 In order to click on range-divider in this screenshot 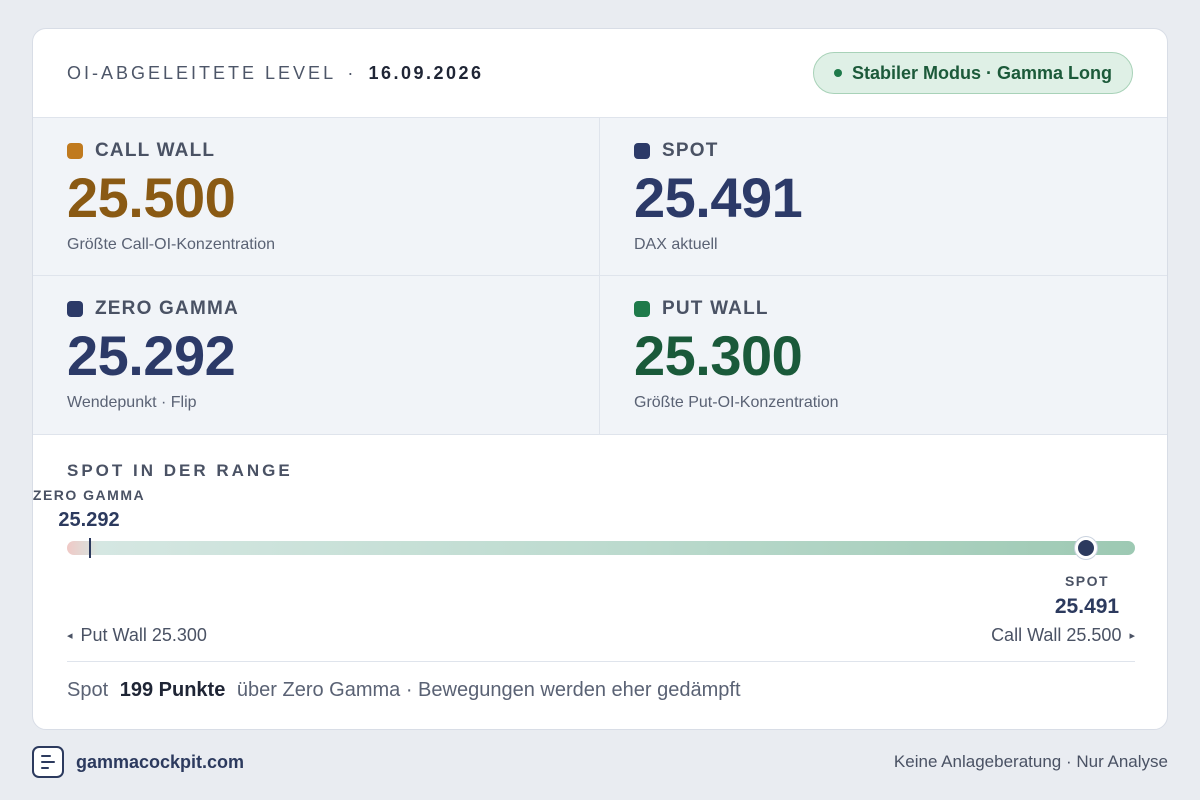, I will do `click(601, 661)`.